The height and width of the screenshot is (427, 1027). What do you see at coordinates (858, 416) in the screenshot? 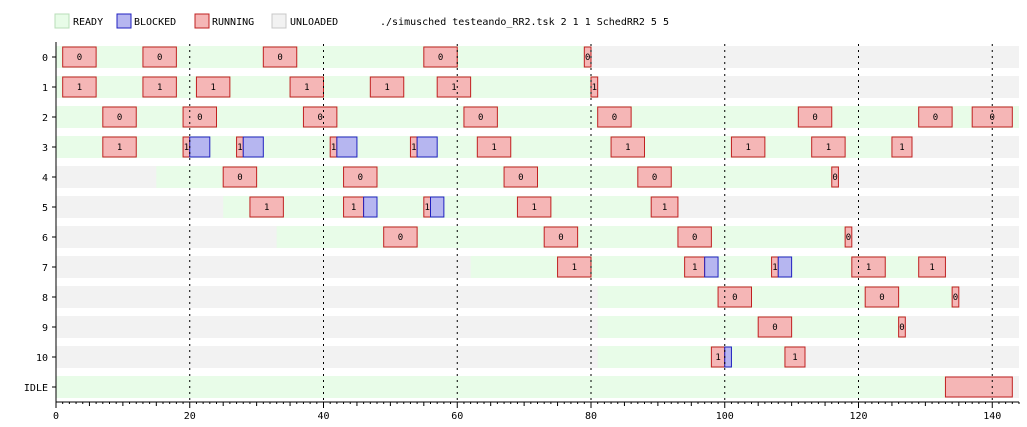
I see `xtick-label-120: 120` at bounding box center [858, 416].